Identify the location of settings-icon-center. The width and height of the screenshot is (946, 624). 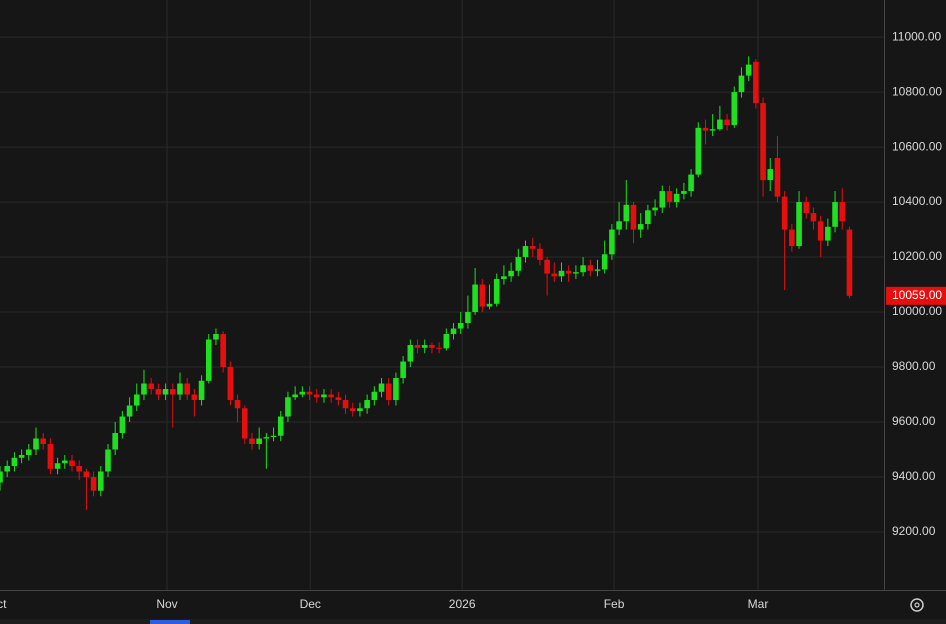
(917, 605).